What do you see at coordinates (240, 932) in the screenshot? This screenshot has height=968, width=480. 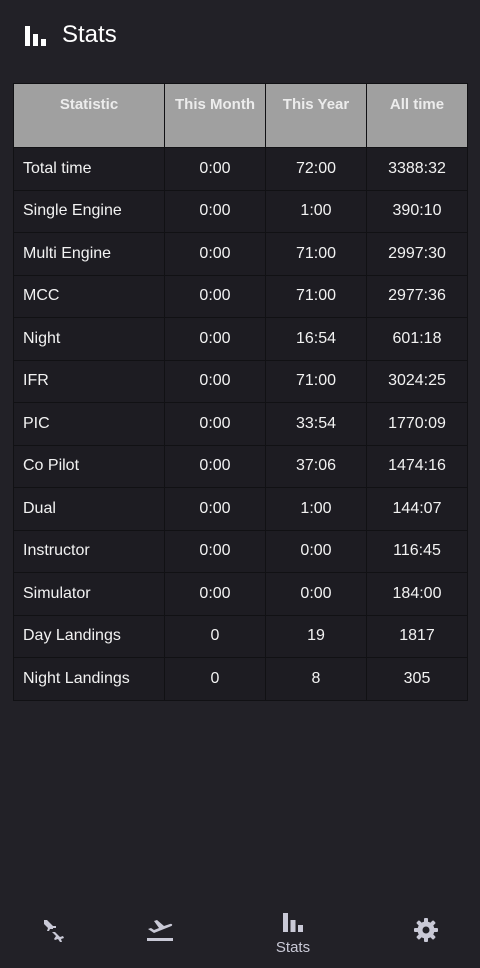 I see `bottom-navigation: Stats` at bounding box center [240, 932].